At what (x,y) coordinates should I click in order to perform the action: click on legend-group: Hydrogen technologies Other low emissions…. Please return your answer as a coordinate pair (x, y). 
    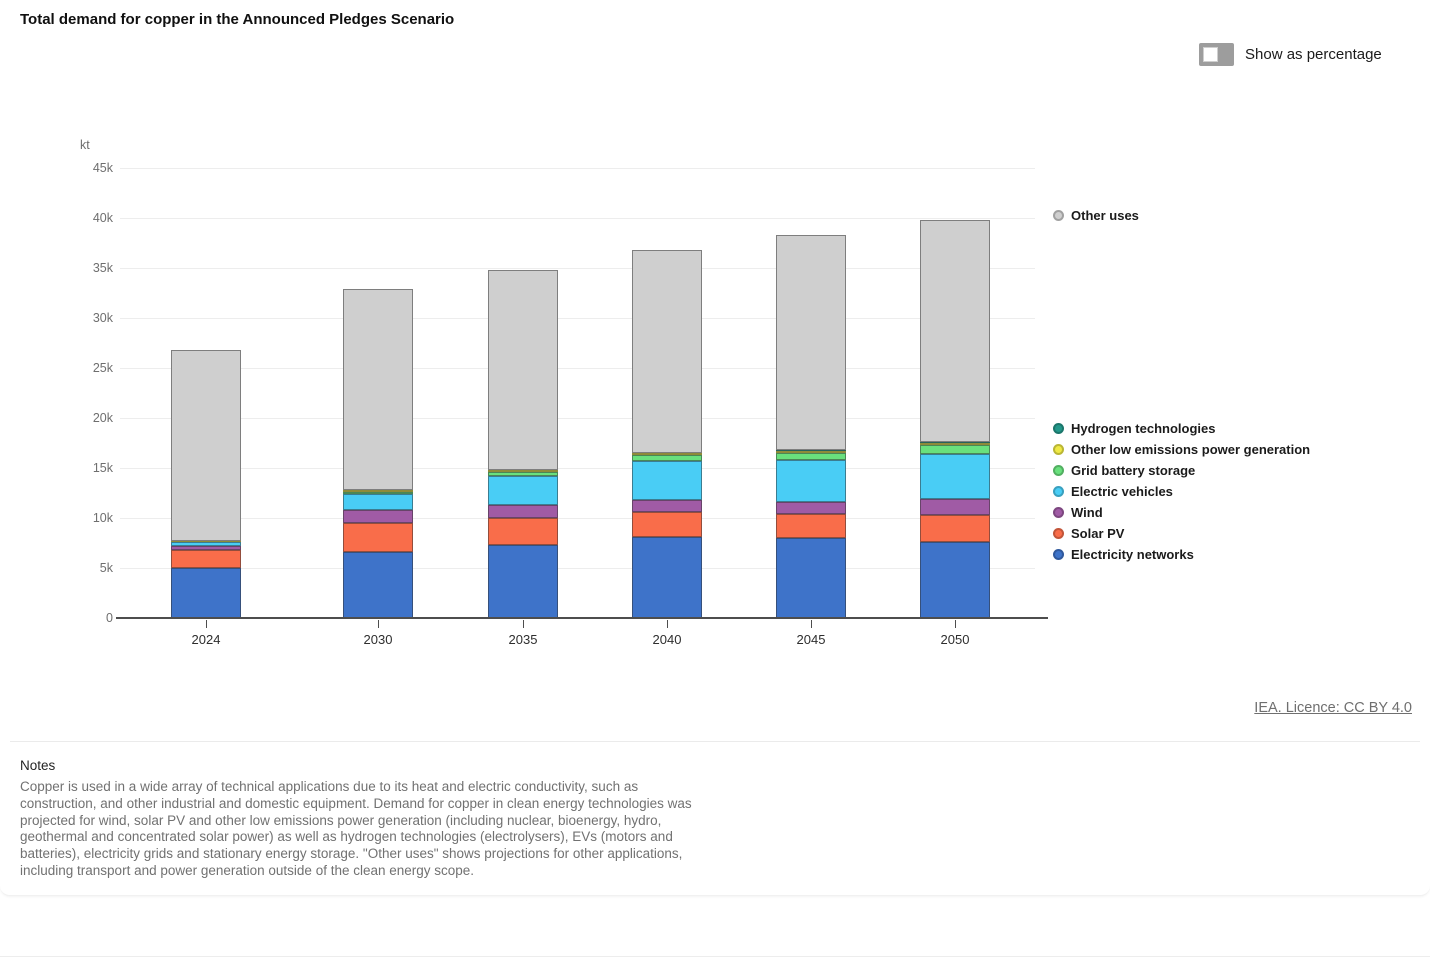
    Looking at the image, I should click on (1181, 491).